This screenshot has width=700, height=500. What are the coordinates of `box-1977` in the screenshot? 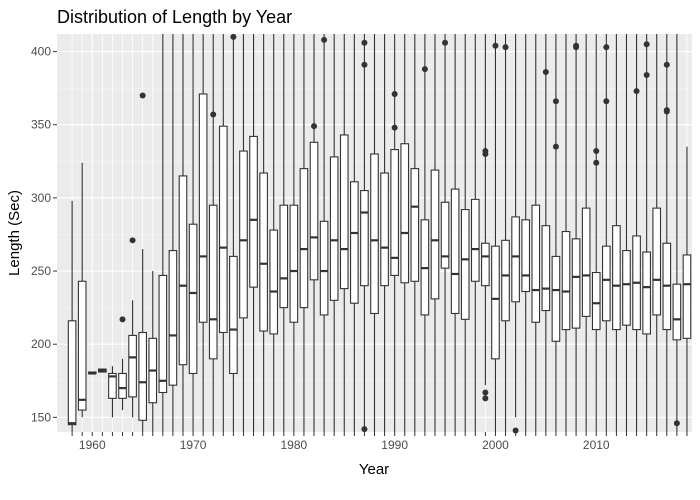 It's located at (263, 233).